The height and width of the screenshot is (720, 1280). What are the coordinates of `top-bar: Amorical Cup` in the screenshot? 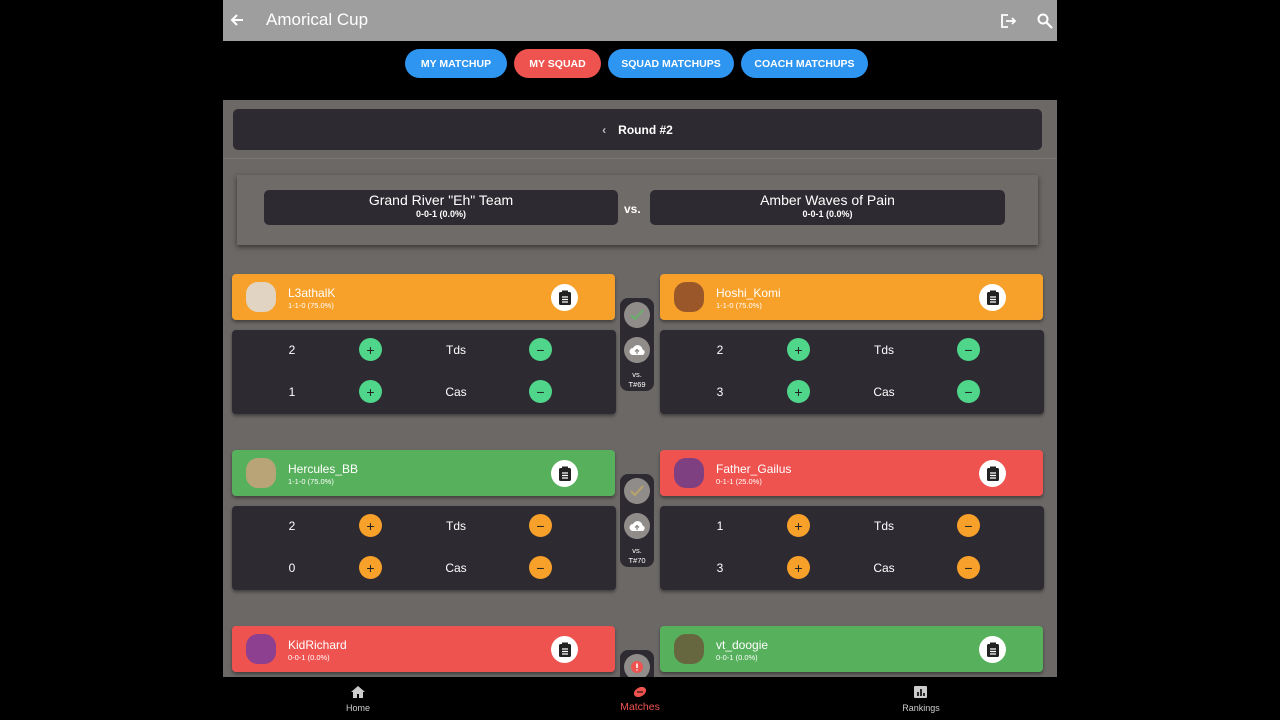 It's located at (640, 20).